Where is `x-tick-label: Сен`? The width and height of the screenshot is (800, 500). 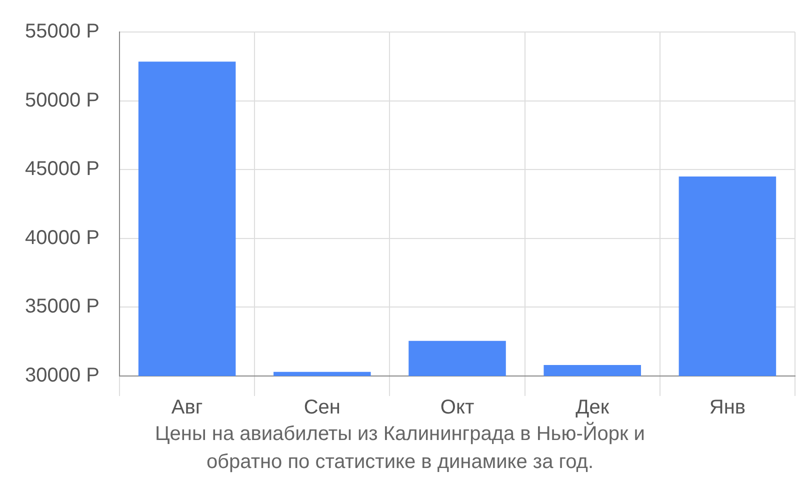 x-tick-label: Сен is located at coordinates (322, 407).